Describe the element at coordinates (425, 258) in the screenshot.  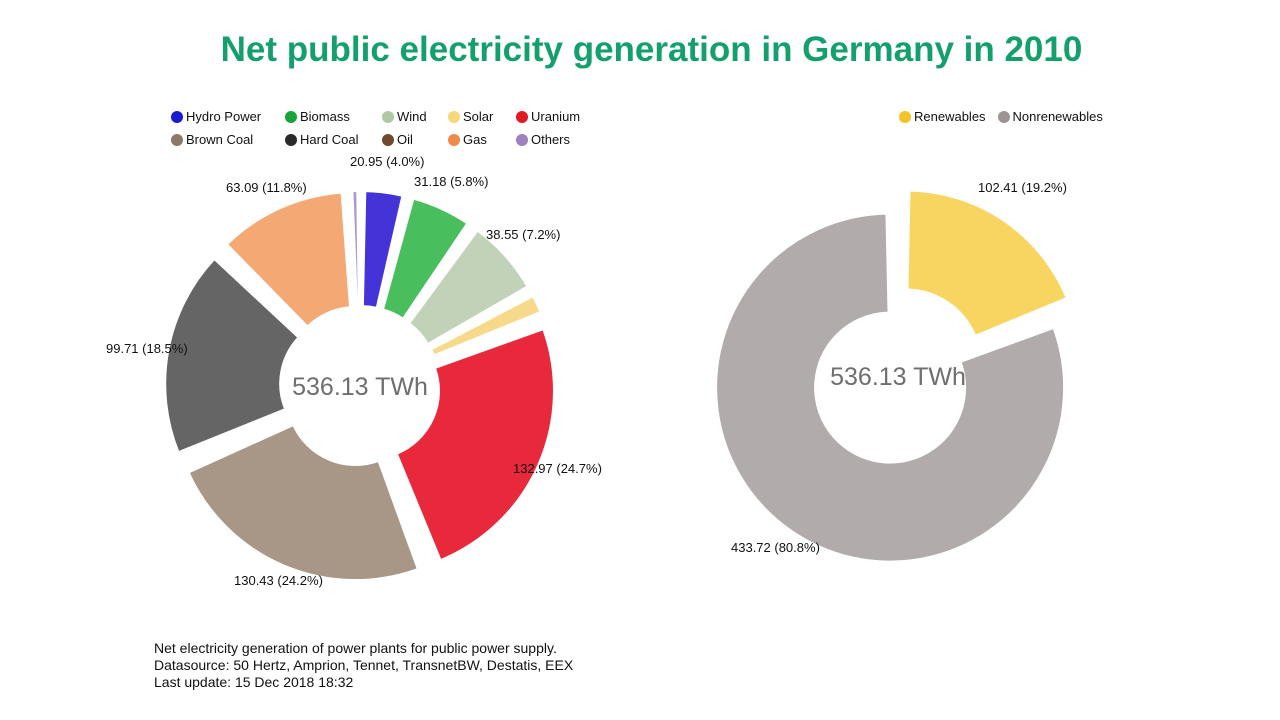
I see `slice-biomass` at that location.